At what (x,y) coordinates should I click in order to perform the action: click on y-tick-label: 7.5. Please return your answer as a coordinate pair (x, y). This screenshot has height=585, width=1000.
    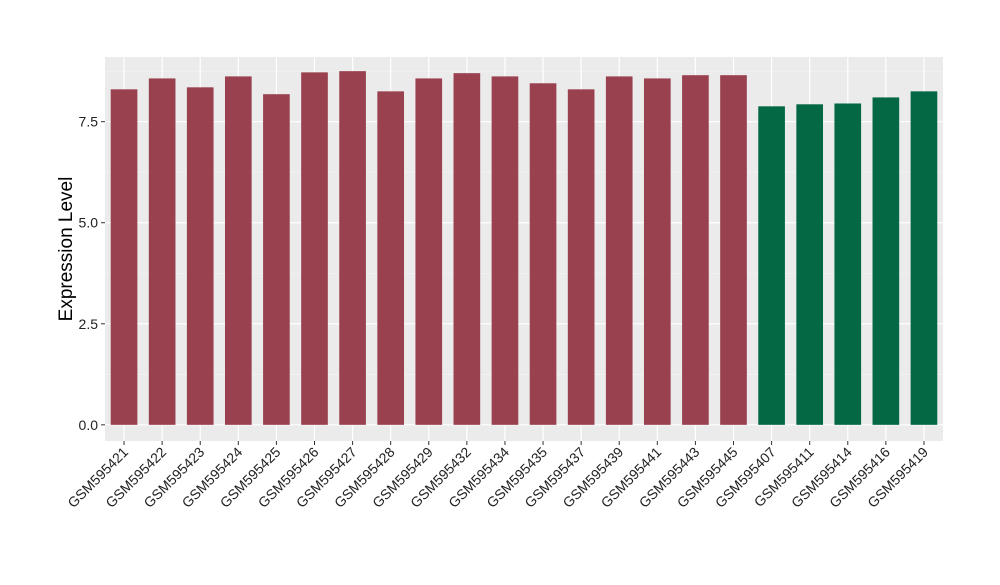
    Looking at the image, I should click on (89, 122).